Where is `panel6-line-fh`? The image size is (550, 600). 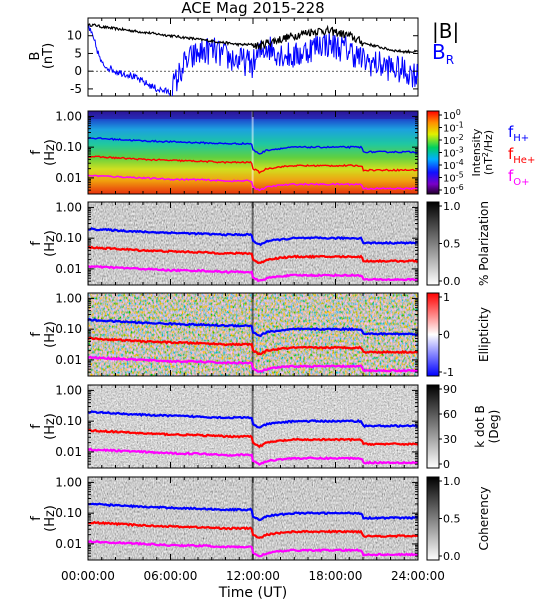 panel6-line-fh is located at coordinates (253, 512).